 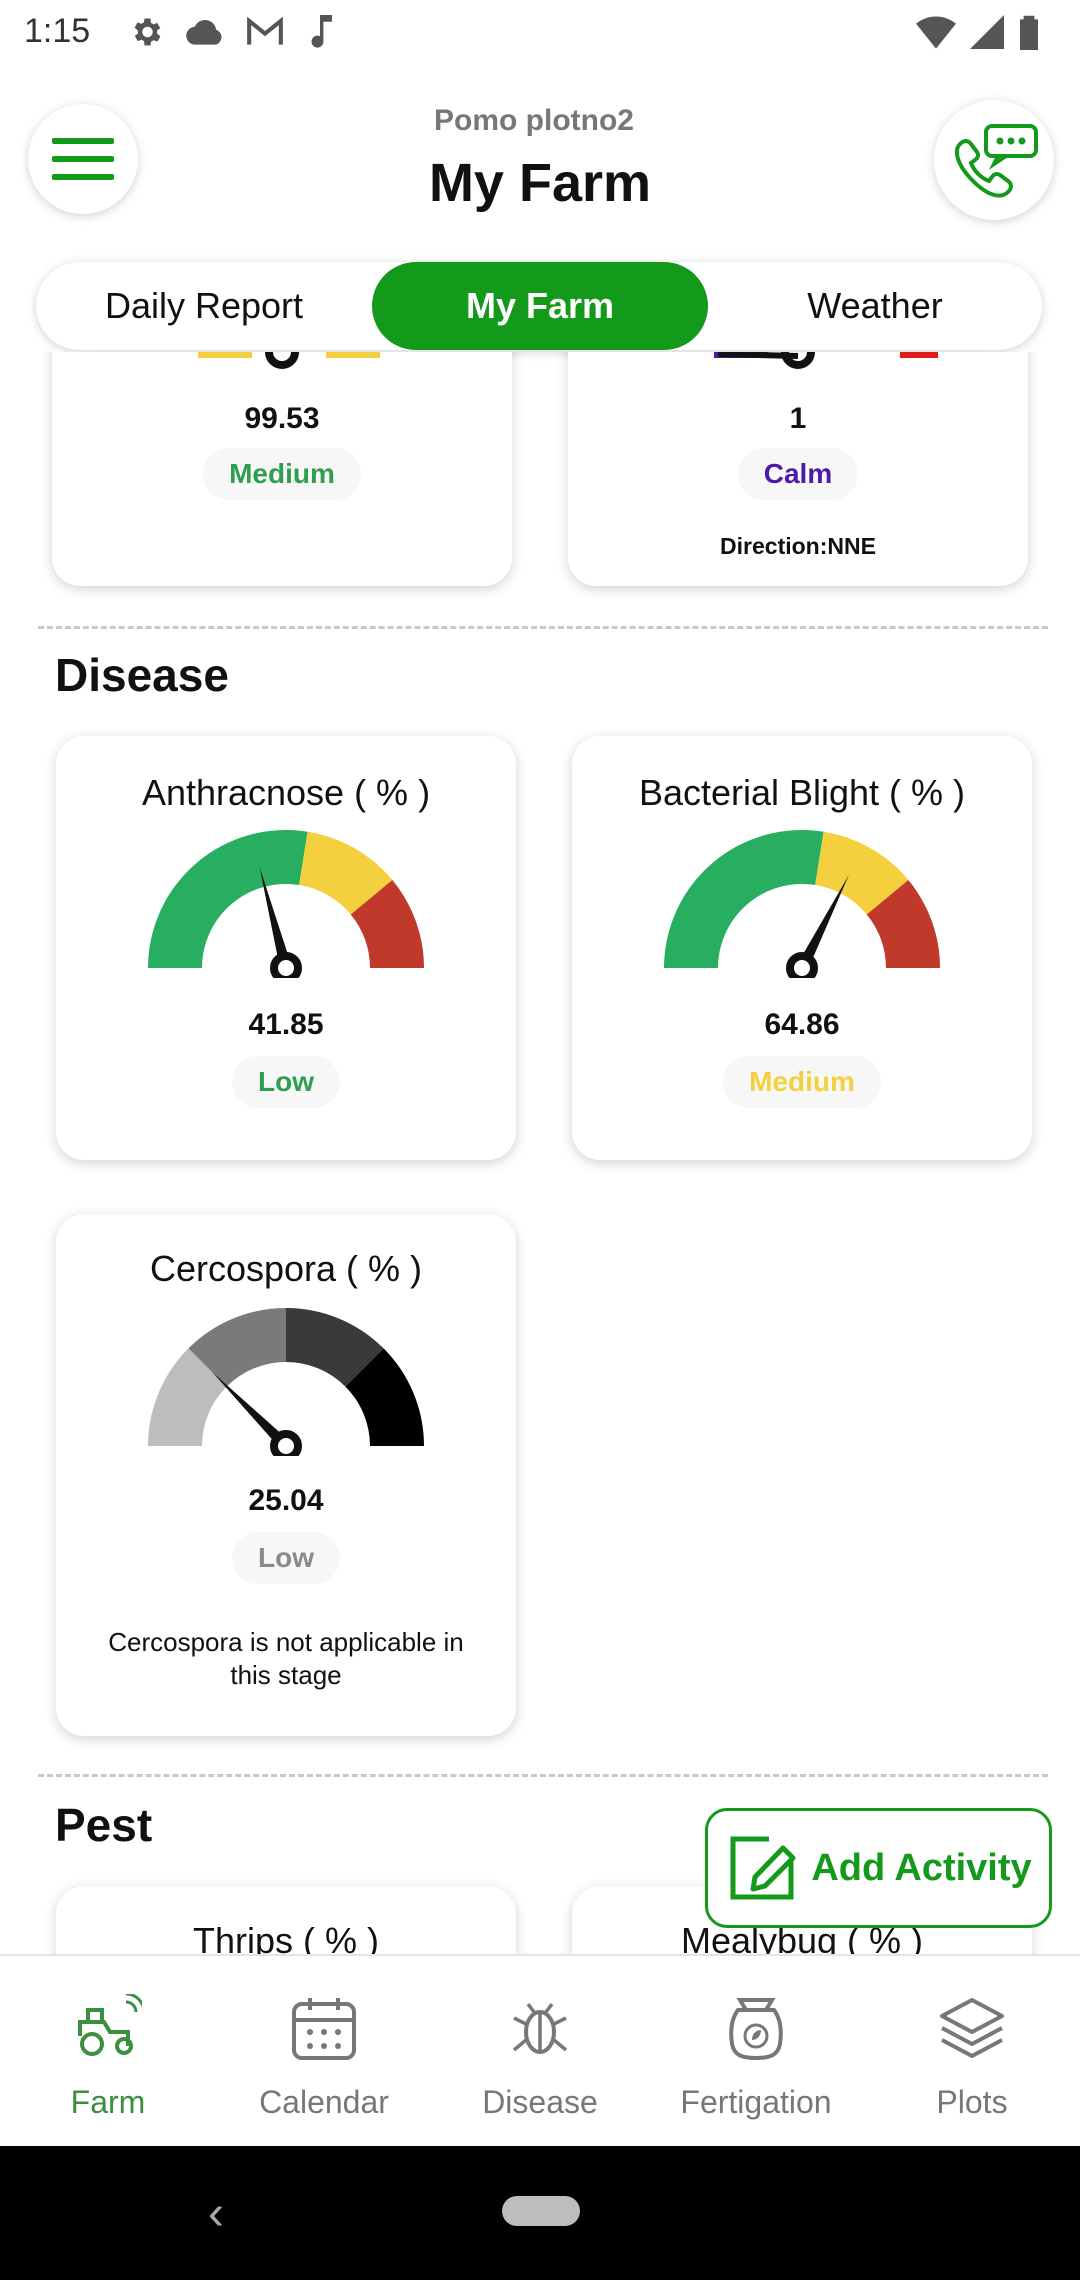 What do you see at coordinates (110, 2025) in the screenshot?
I see `tractor-icon` at bounding box center [110, 2025].